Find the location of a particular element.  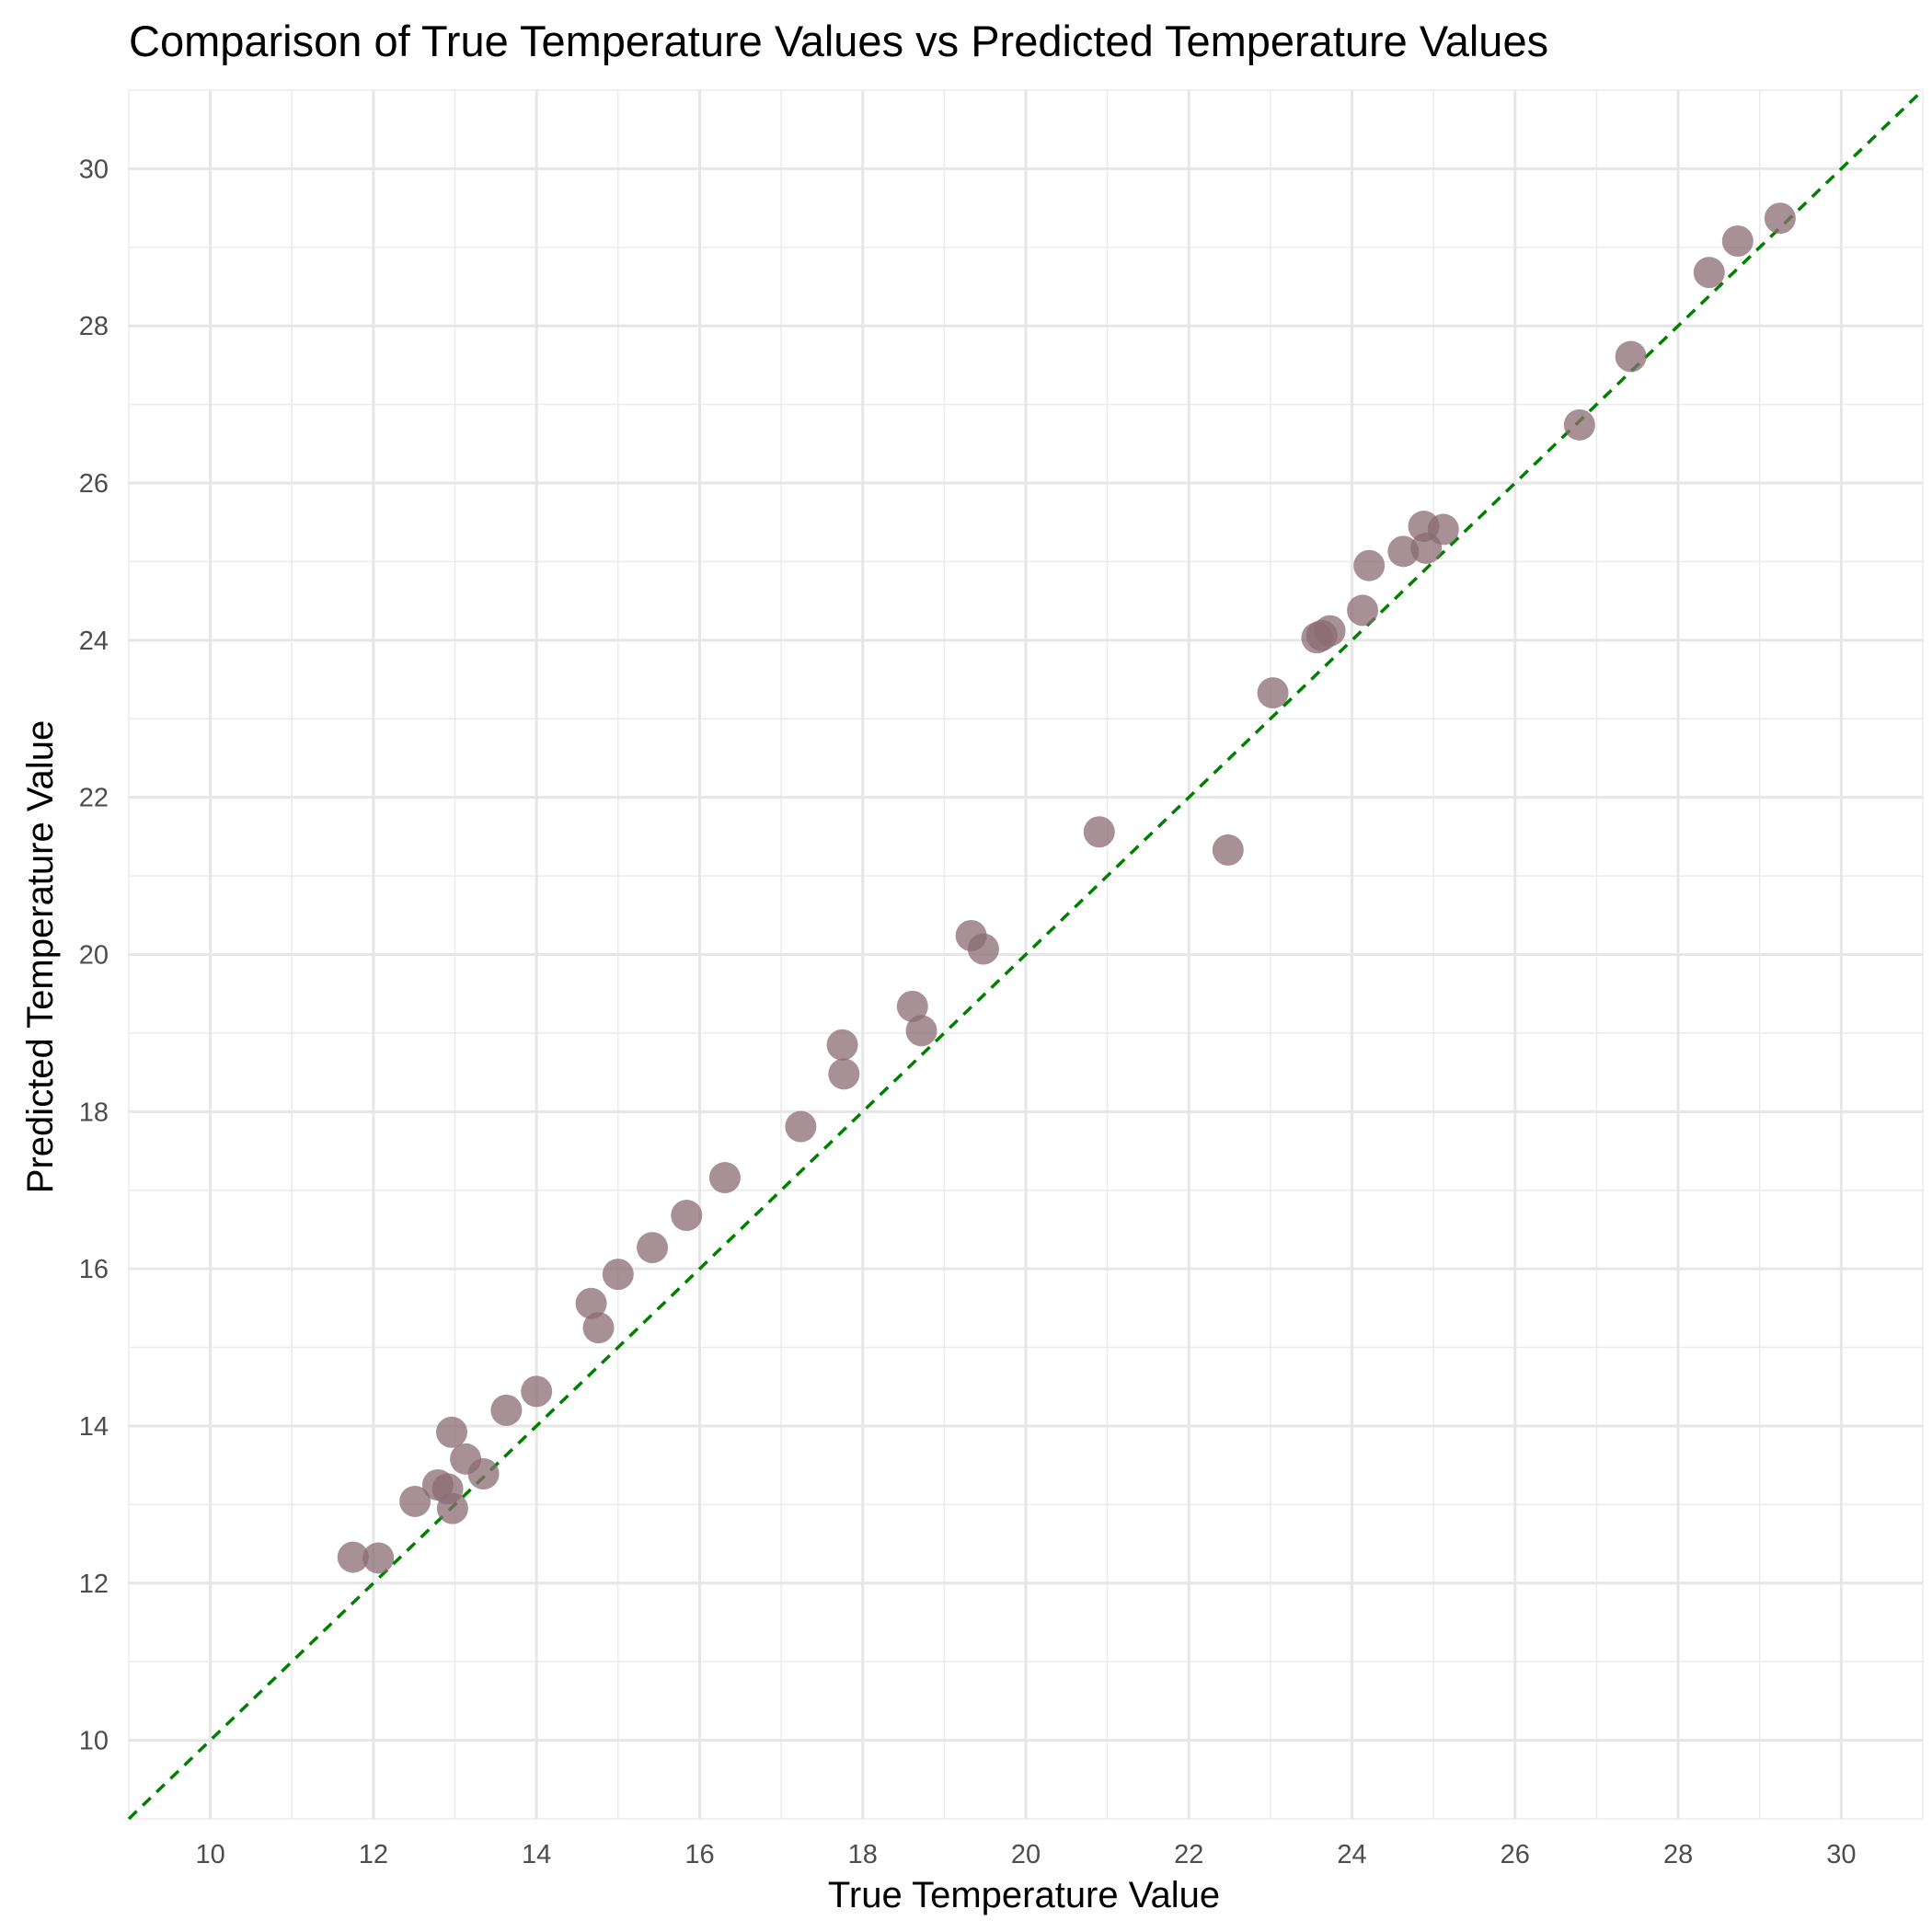

x-axis-tick-labels: 10 12 14 16 18 20 22 24 26 28 30 is located at coordinates (1026, 1854).